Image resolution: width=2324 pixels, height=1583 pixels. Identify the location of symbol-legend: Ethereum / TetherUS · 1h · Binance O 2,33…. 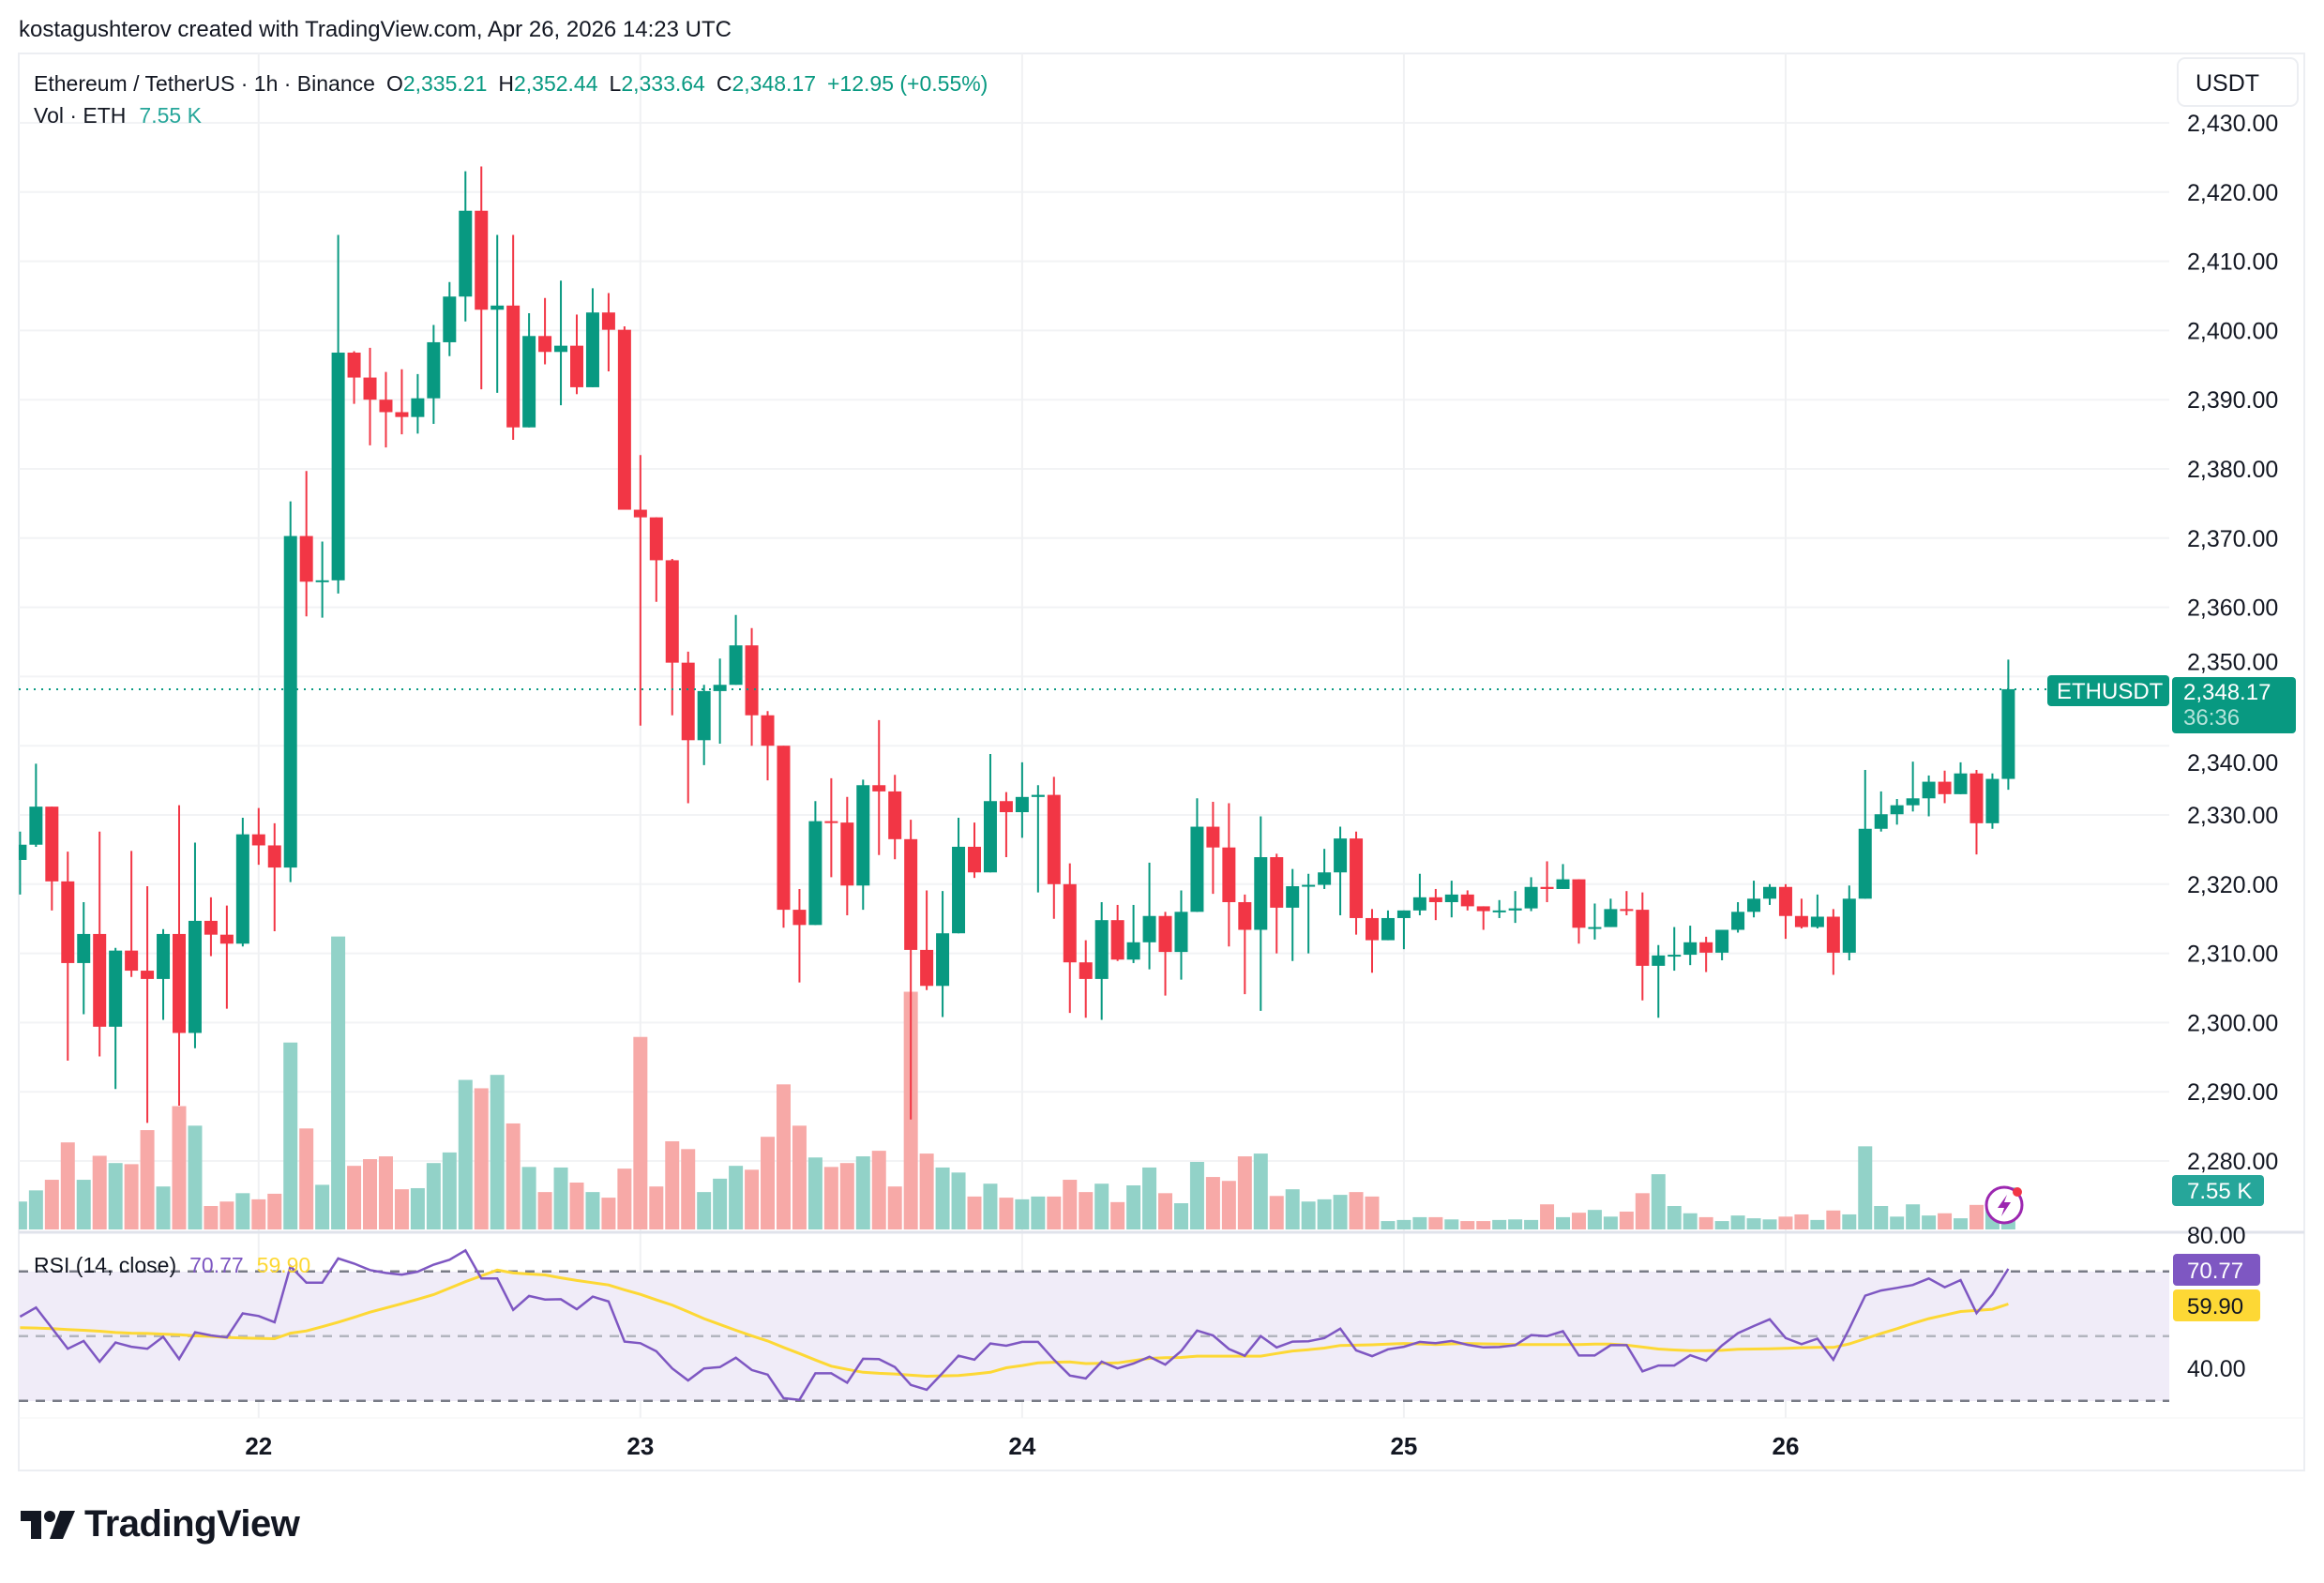
(511, 84).